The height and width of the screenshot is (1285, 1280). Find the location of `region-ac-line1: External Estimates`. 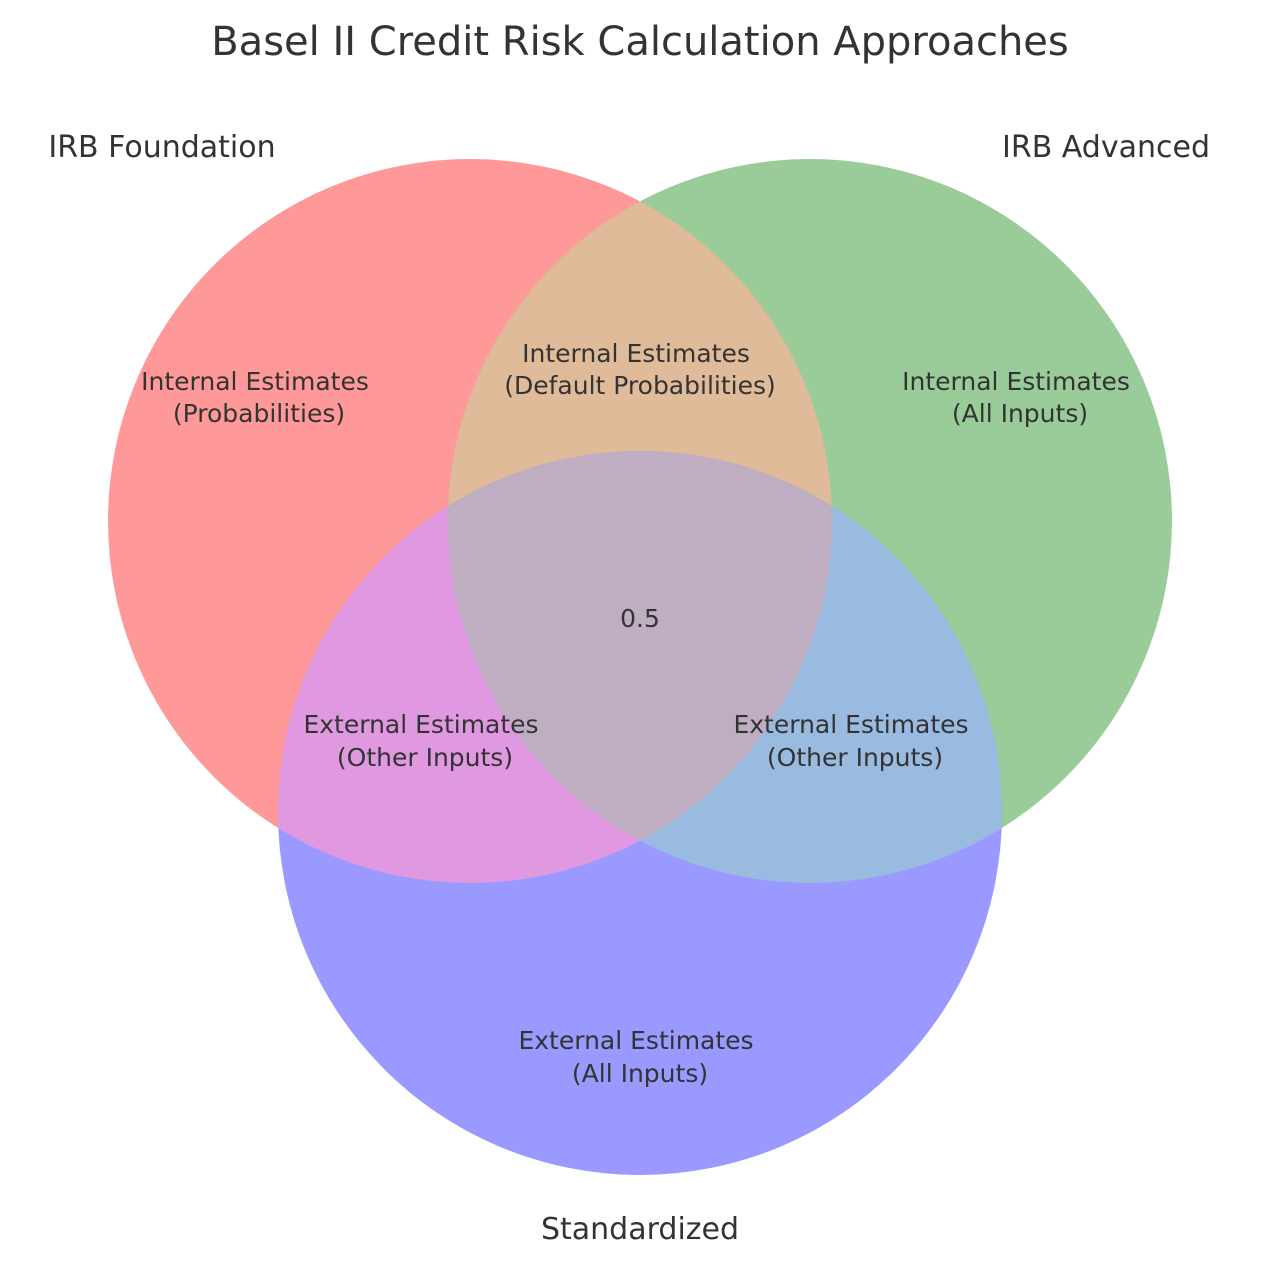

region-ac-line1: External Estimates is located at coordinates (420, 724).